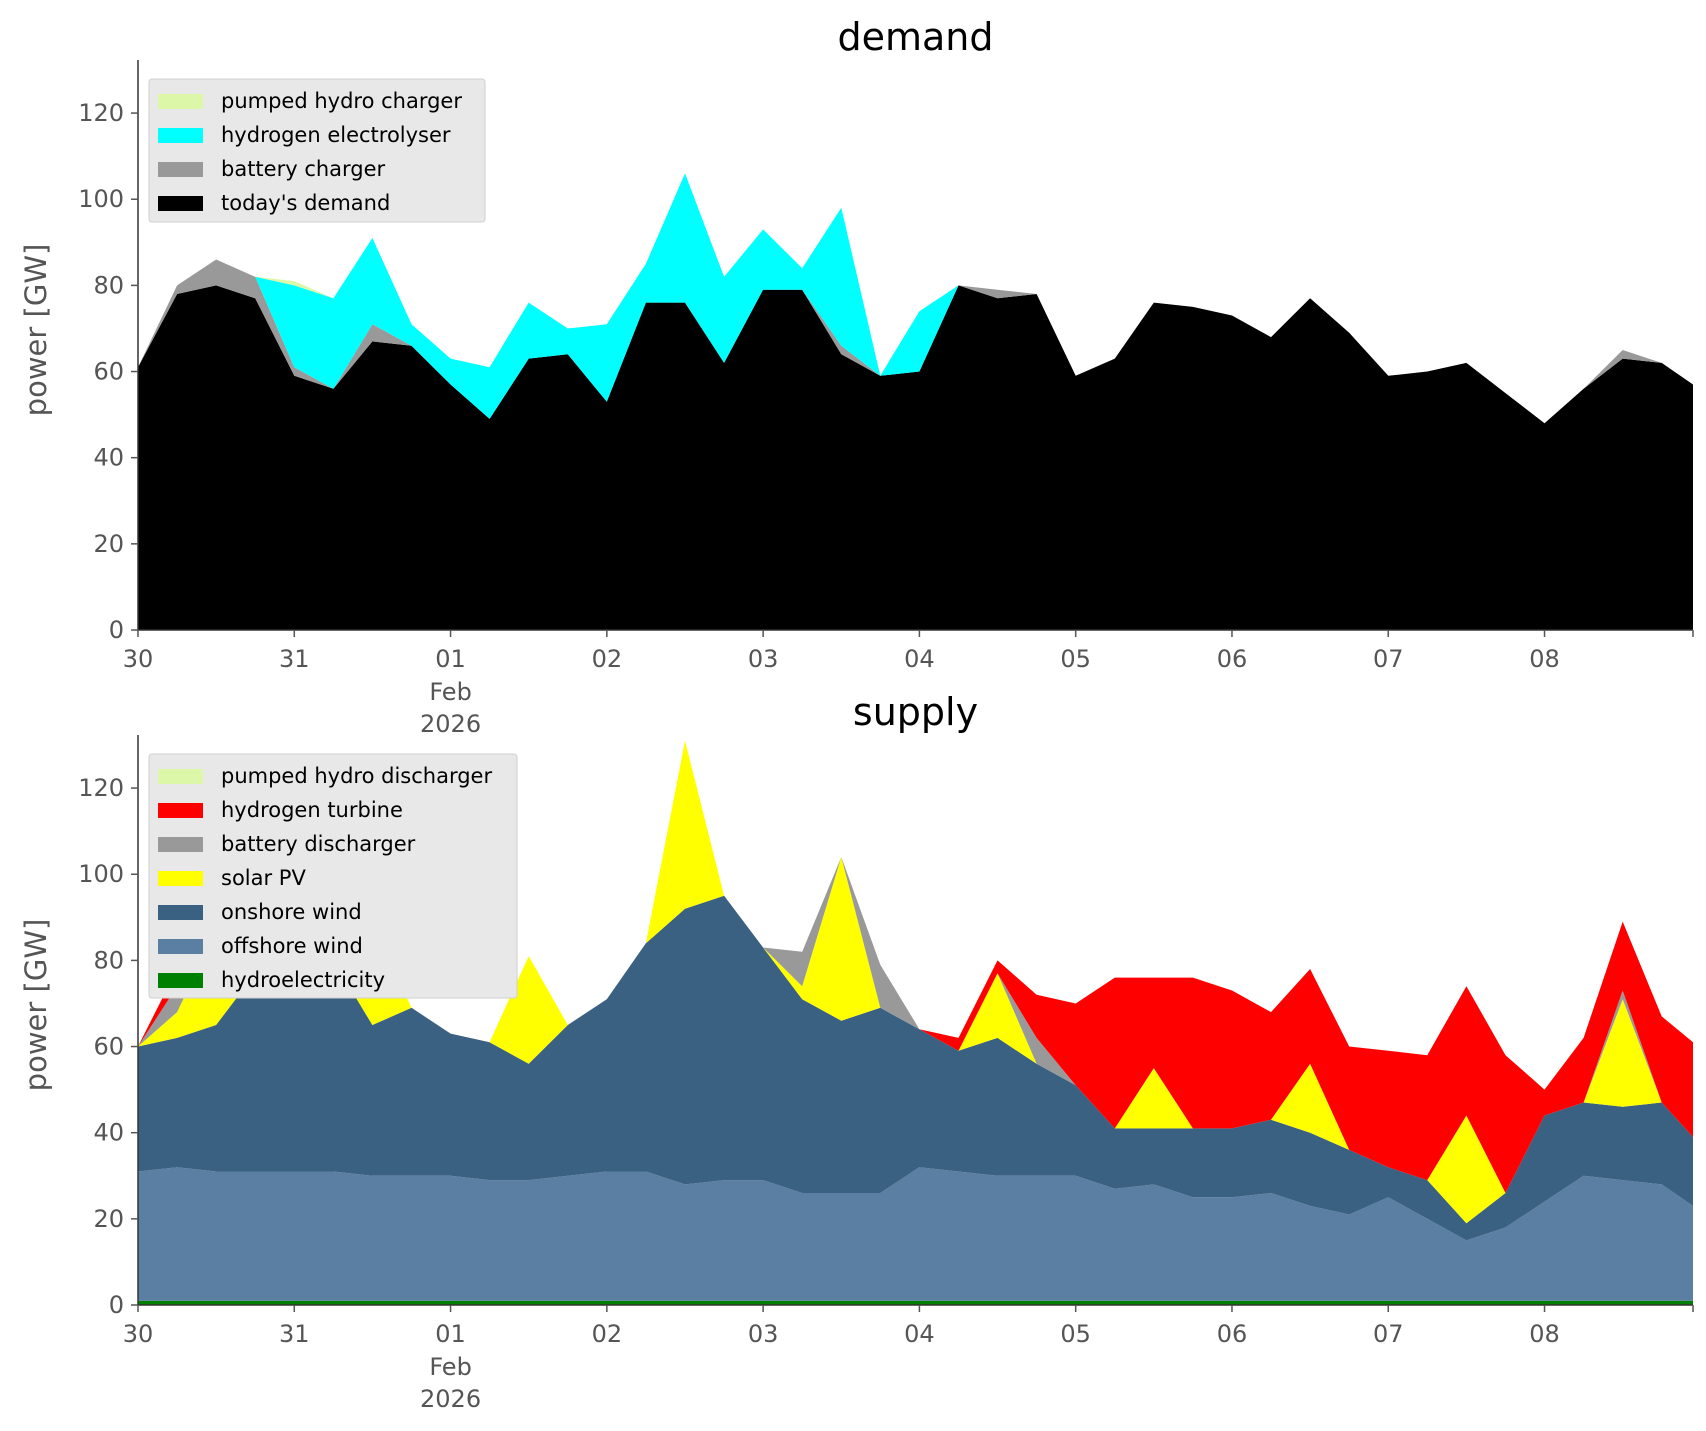 The image size is (1706, 1431). Describe the element at coordinates (341, 101) in the screenshot. I see `legend-label-pumped-hydro-charger: pumped hydro charger` at that location.